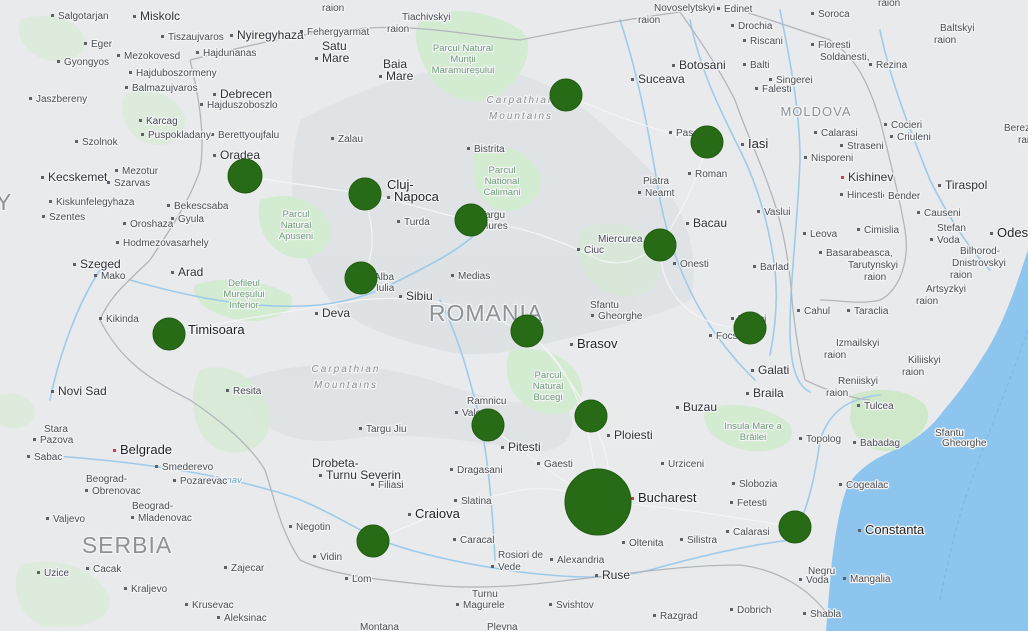 The image size is (1028, 631). Describe the element at coordinates (270, 35) in the screenshot. I see `city-label-nyiregyhaza: Nyiregyhaza` at that location.